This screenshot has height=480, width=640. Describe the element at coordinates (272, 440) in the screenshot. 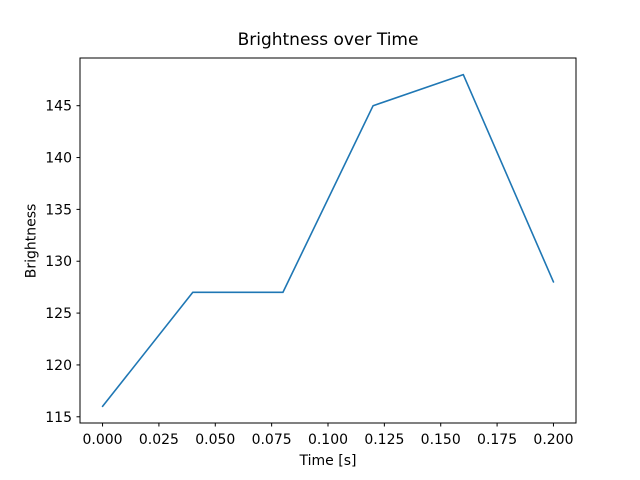

I see `x-tick-label: 0.075` at that location.